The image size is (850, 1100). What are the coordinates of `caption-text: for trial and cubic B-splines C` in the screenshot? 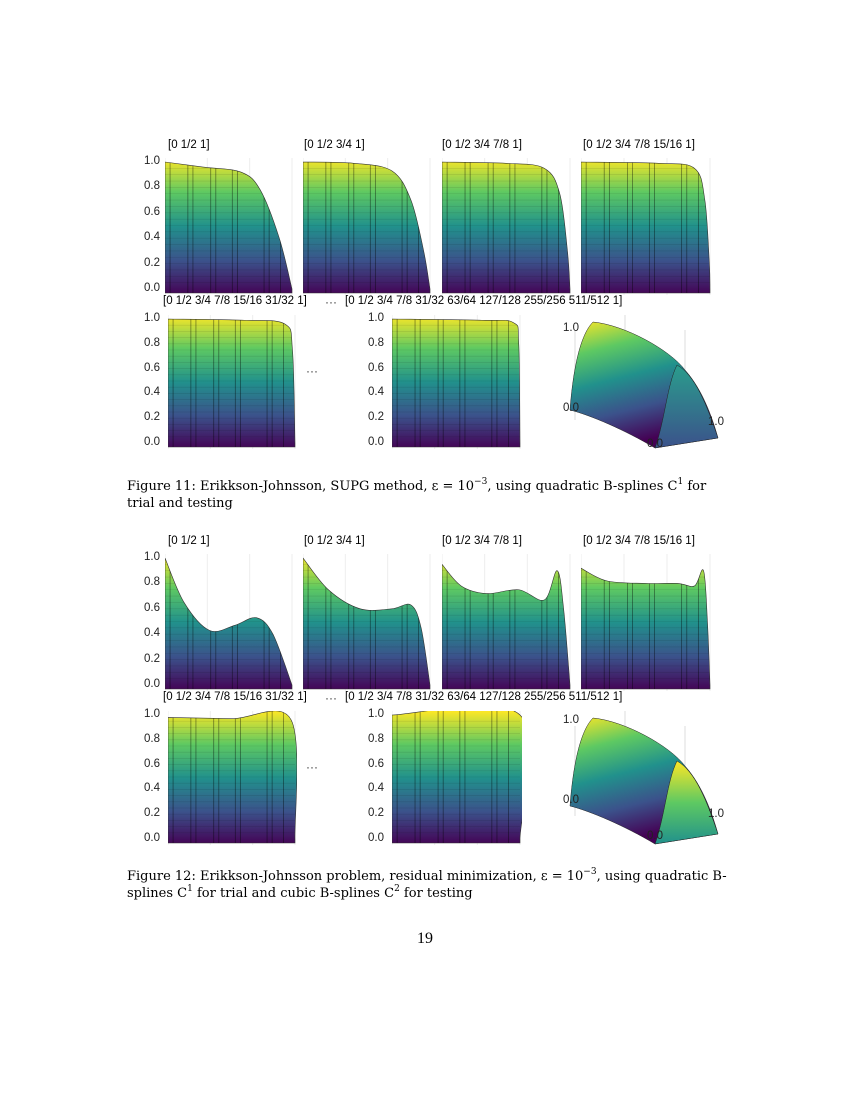 It's located at (293, 893).